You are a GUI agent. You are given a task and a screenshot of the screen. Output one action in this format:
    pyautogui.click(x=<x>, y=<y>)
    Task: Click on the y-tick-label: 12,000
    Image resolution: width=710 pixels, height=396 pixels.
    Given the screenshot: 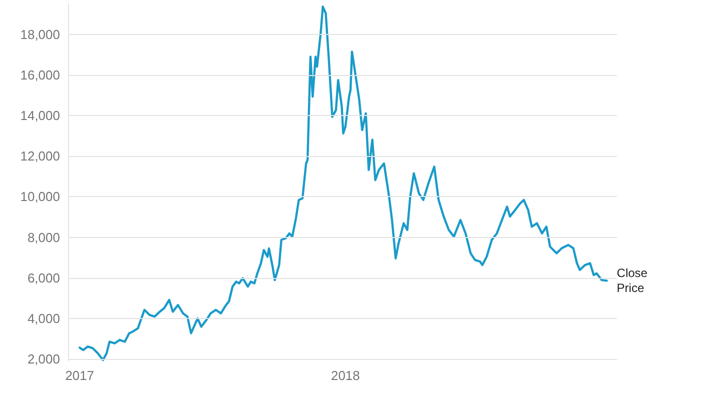 What is the action you would take?
    pyautogui.click(x=40, y=156)
    